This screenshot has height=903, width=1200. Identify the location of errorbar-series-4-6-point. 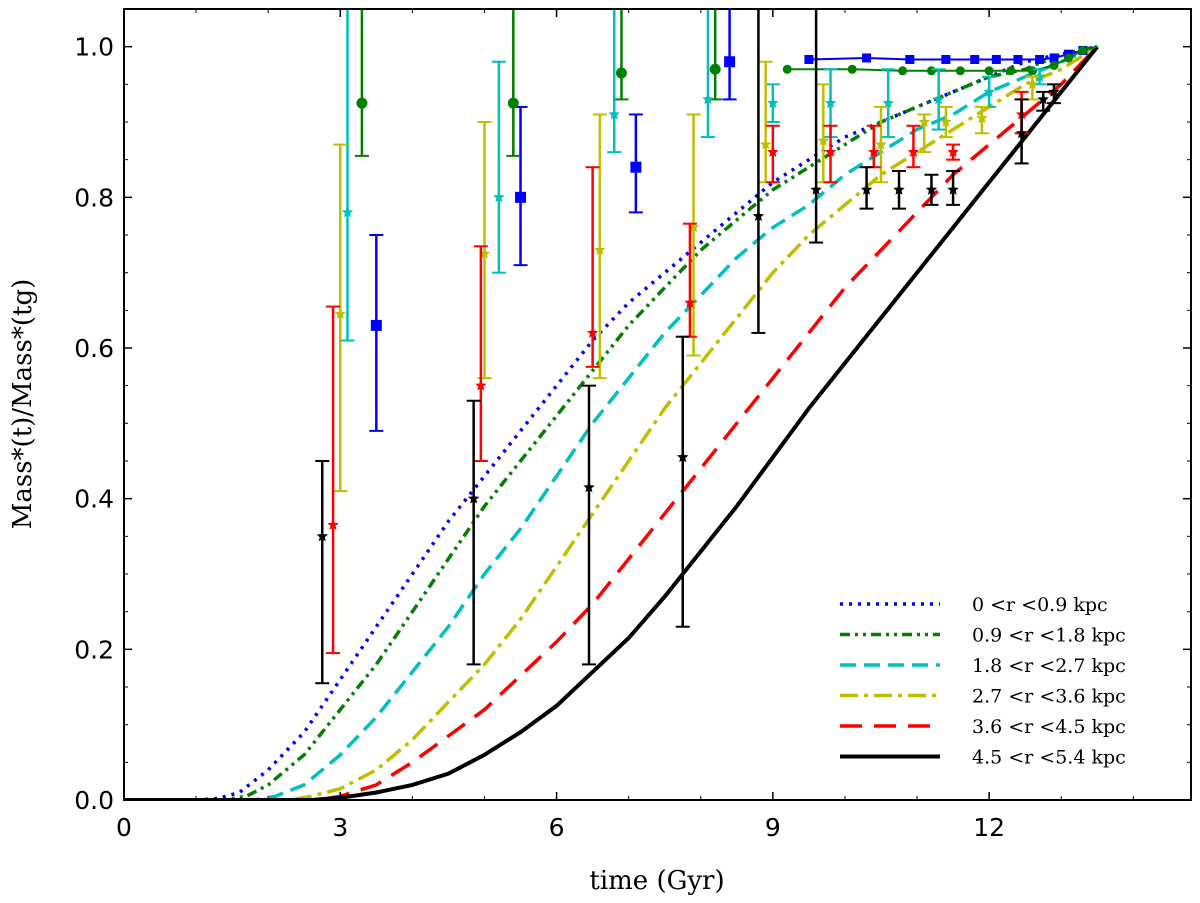
(874, 151).